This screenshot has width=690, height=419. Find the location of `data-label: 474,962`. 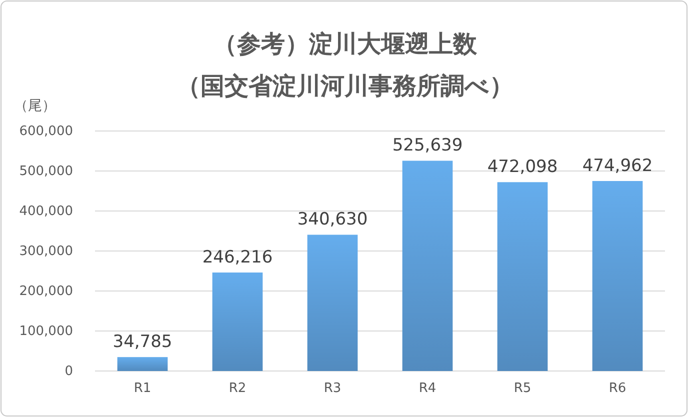

data-label: 474,962 is located at coordinates (617, 166).